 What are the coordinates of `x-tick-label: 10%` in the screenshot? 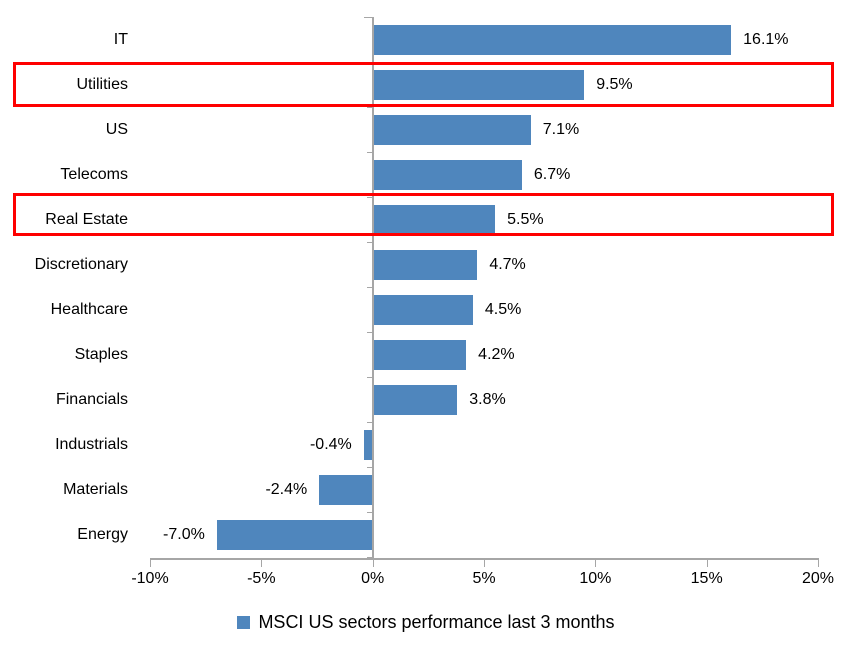 It's located at (595, 578).